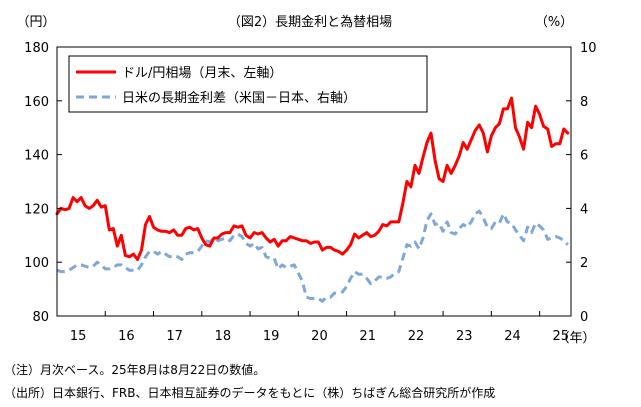 Image resolution: width=641 pixels, height=407 pixels. Describe the element at coordinates (36, 156) in the screenshot. I see `left-axis-tick-label: 140` at that location.